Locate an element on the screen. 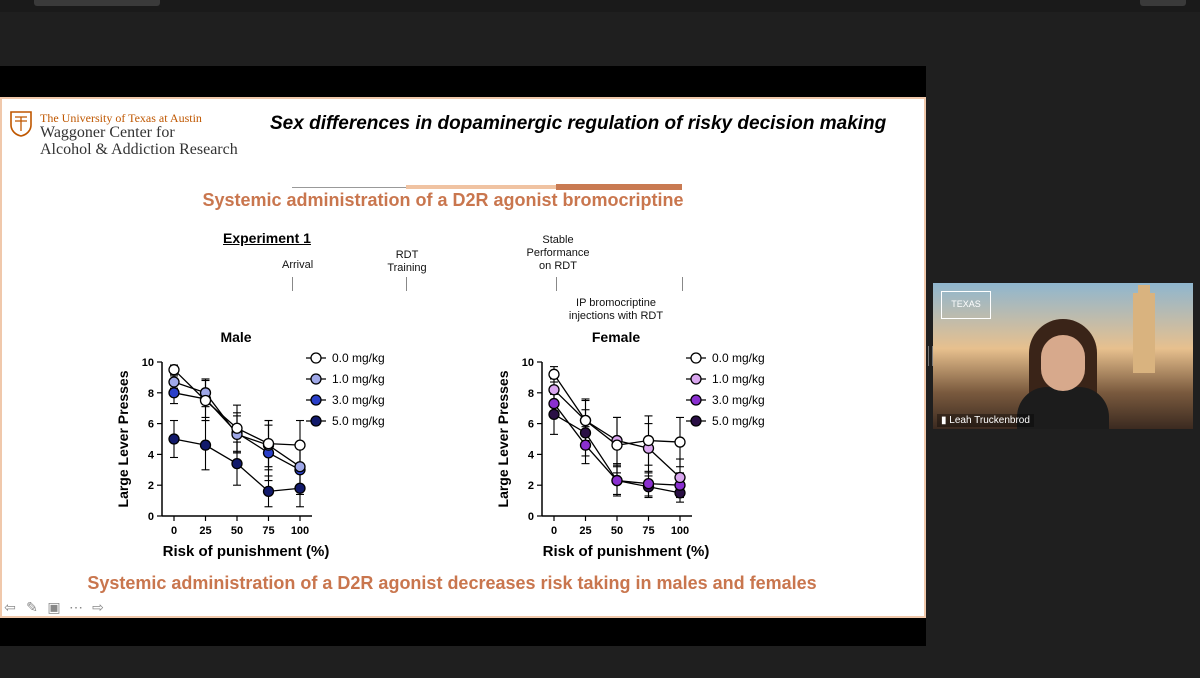  tower is located at coordinates (1144, 333).